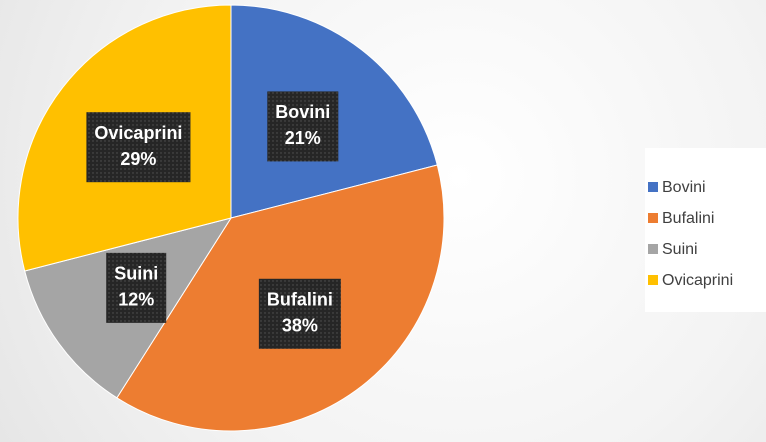 The image size is (766, 442). I want to click on data-label-value: 29%, so click(138, 159).